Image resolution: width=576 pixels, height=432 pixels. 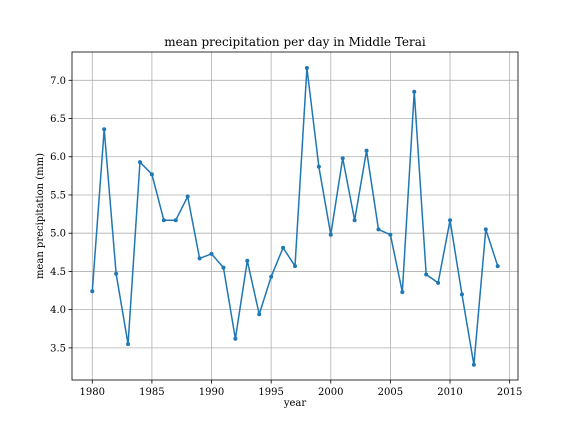 What do you see at coordinates (58, 310) in the screenshot?
I see `y-tick-label: 4.0` at bounding box center [58, 310].